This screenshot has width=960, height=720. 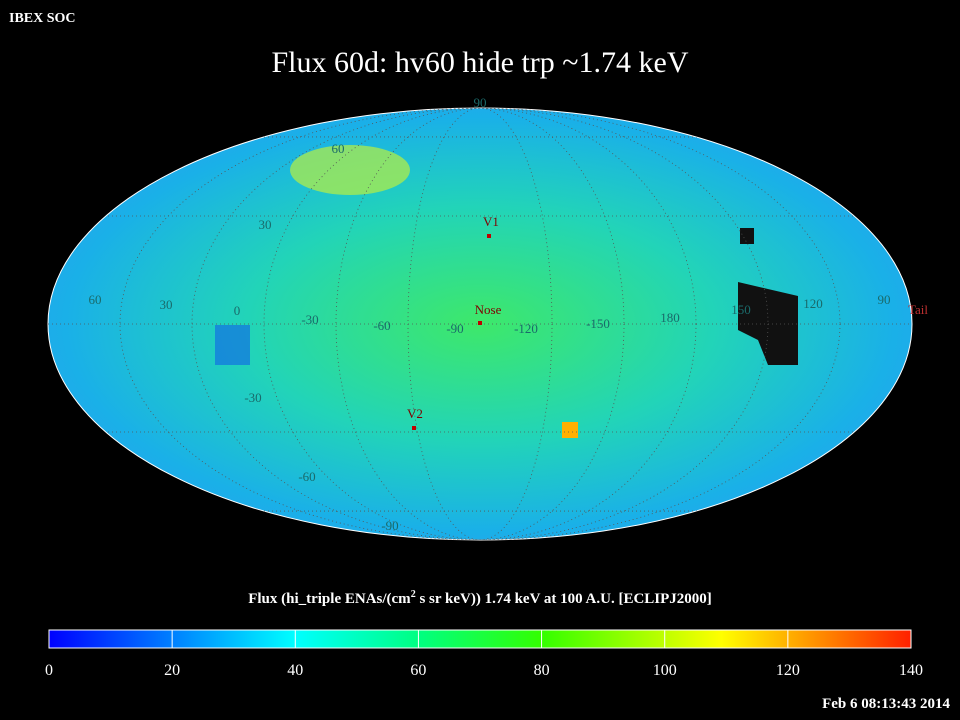 What do you see at coordinates (598, 323) in the screenshot?
I see `grid-label: -150` at bounding box center [598, 323].